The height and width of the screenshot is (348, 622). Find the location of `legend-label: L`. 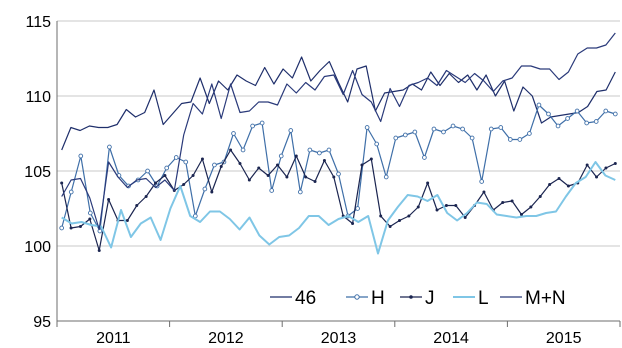

legend-label: L is located at coordinates (483, 298).